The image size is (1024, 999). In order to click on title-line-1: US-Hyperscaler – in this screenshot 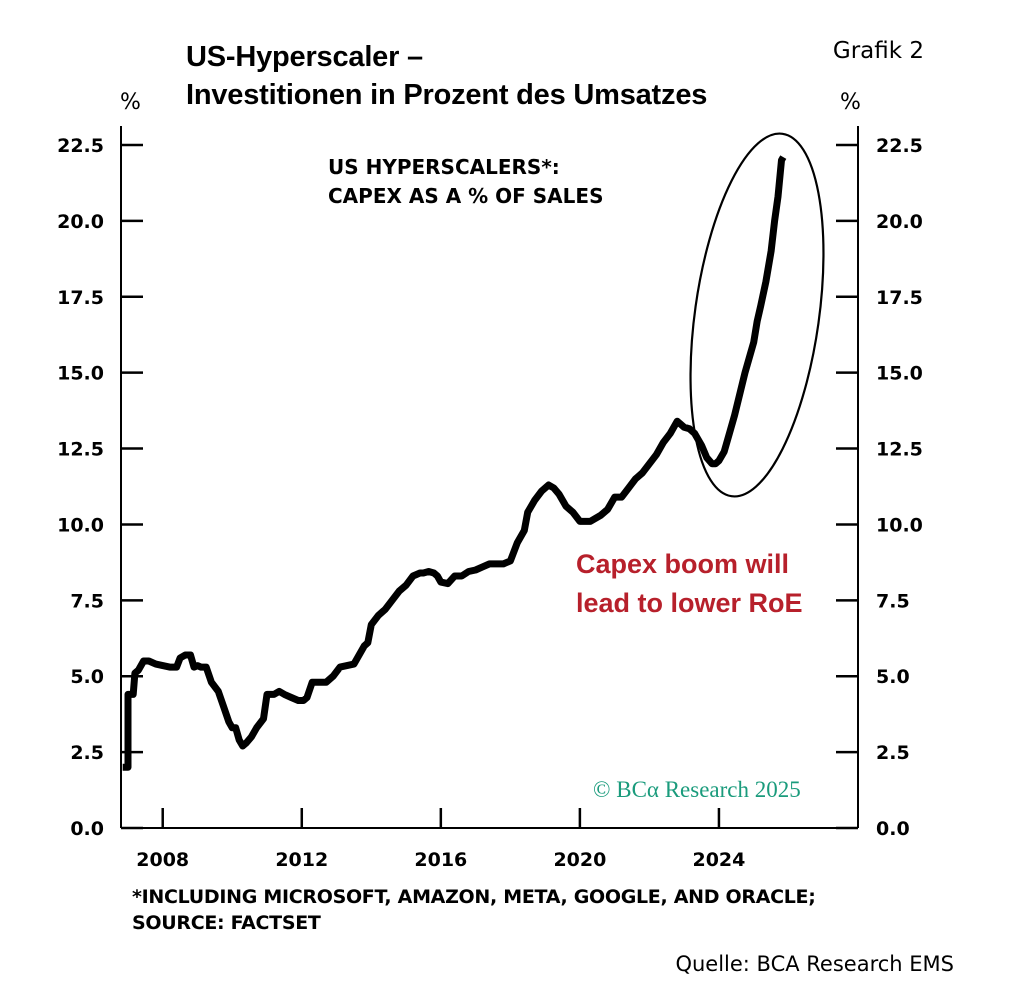, I will do `click(304, 57)`.